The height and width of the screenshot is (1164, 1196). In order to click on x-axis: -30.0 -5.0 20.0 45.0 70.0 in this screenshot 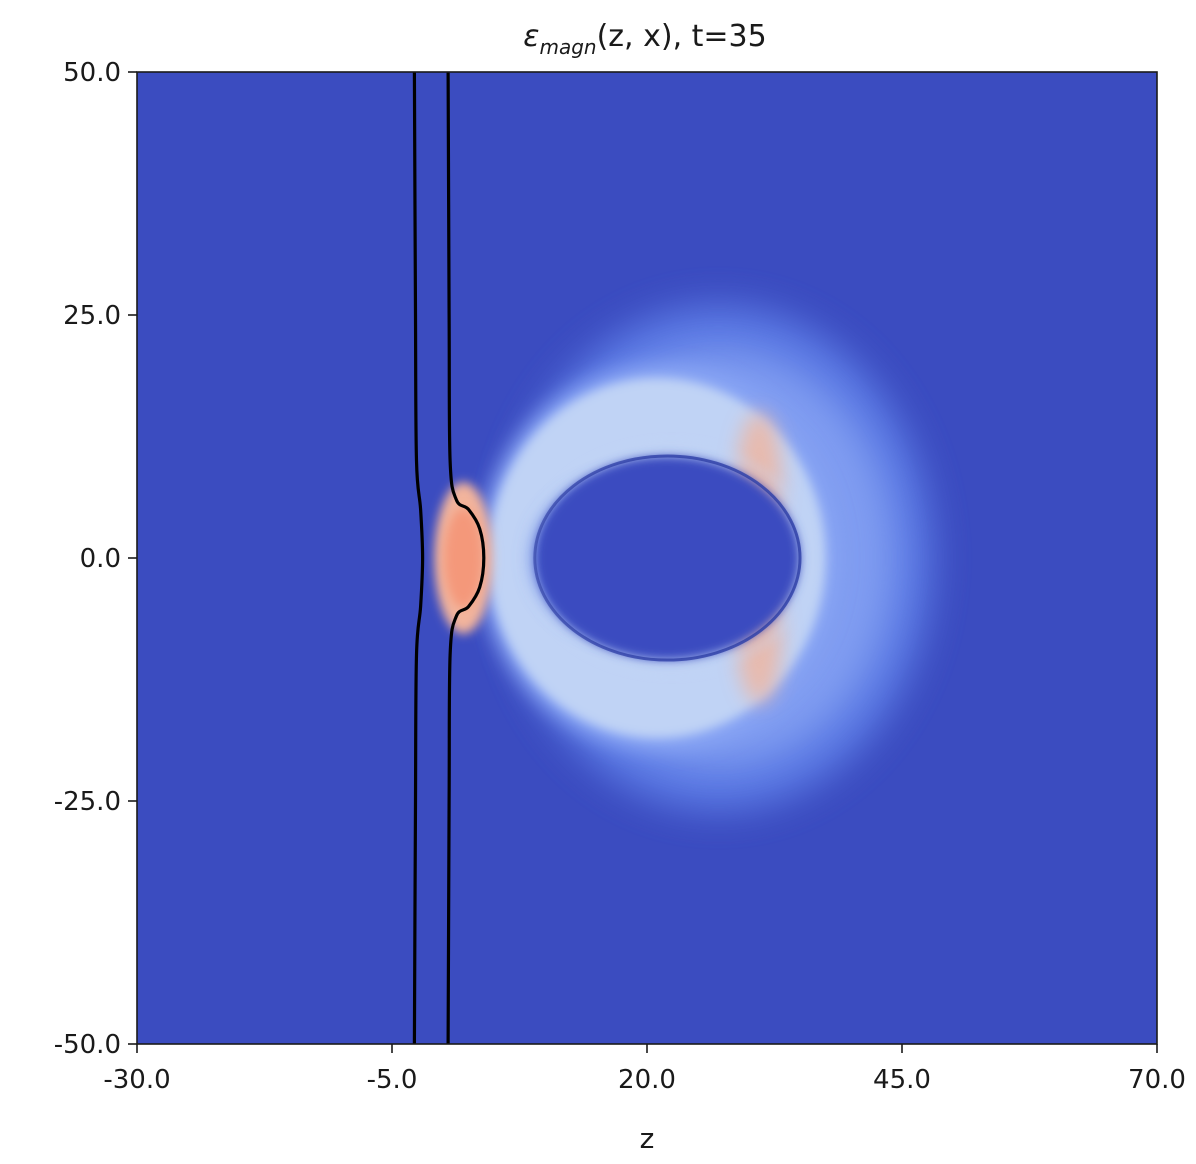, I will do `click(644, 1069)`.